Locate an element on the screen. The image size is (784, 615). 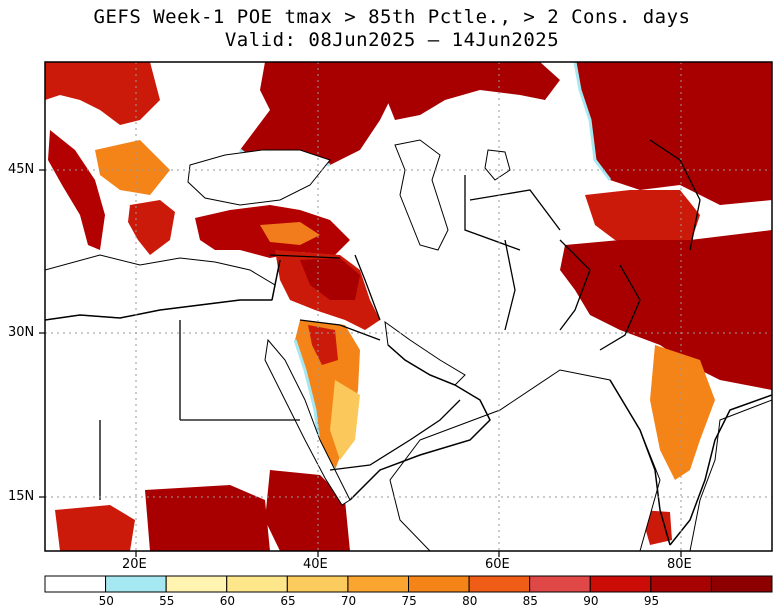
heat-area-pakistan-india is located at coordinates (666, 310).